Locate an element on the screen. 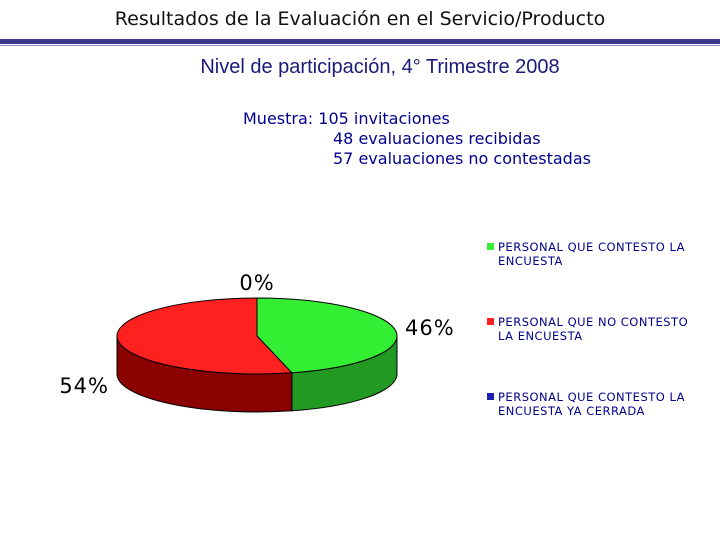 Image resolution: width=720 pixels, height=540 pixels. pie-label-cerrada: 0% is located at coordinates (256, 283).